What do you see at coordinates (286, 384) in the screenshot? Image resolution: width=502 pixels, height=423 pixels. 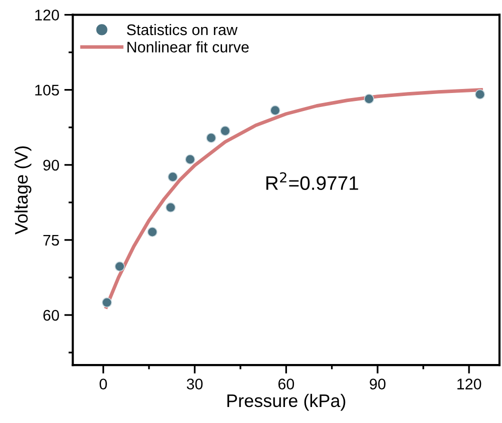 I see `x-tick-label: 60` at bounding box center [286, 384].